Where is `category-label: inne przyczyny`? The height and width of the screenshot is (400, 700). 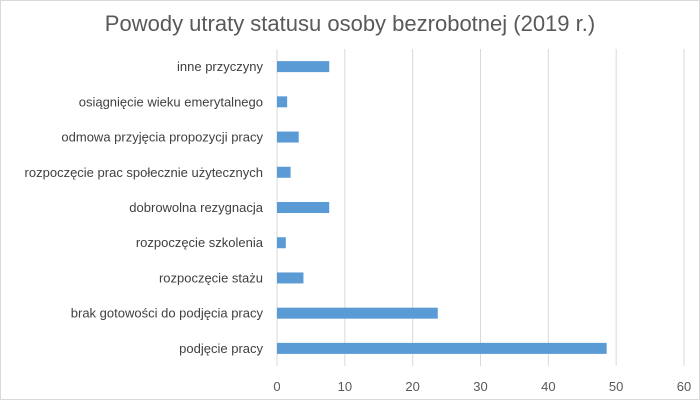 category-label: inne przyczyny is located at coordinates (220, 66).